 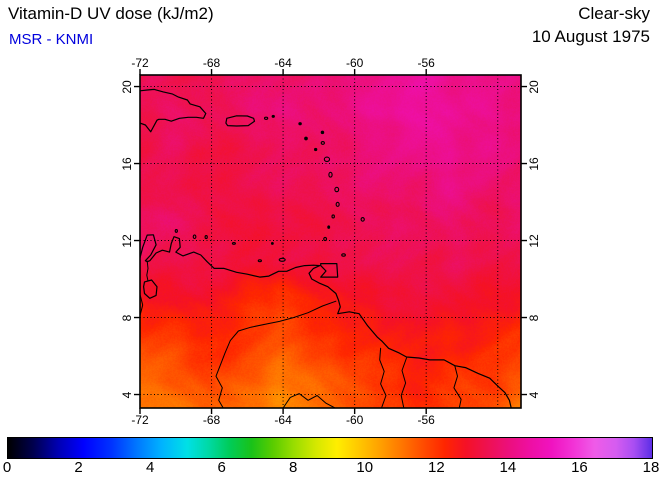 I want to click on colorbar-tick-label: 10, so click(x=365, y=467).